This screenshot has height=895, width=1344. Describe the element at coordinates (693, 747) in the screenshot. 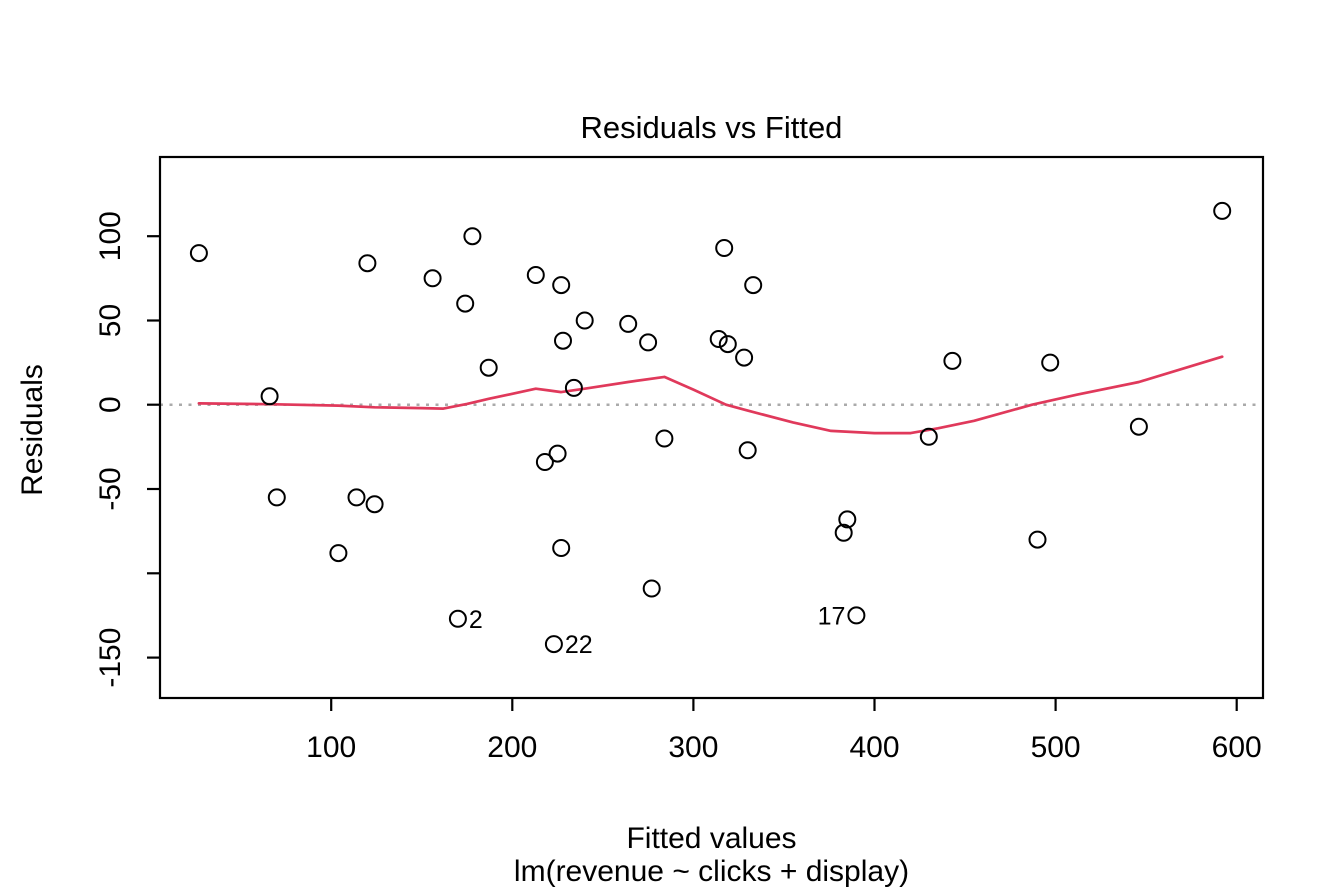

I see `x-axis-tick-label: 300` at that location.